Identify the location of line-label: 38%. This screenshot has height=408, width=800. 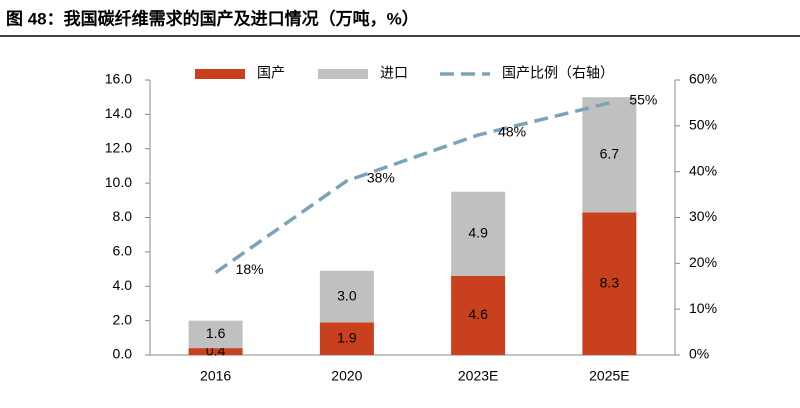
(381, 178).